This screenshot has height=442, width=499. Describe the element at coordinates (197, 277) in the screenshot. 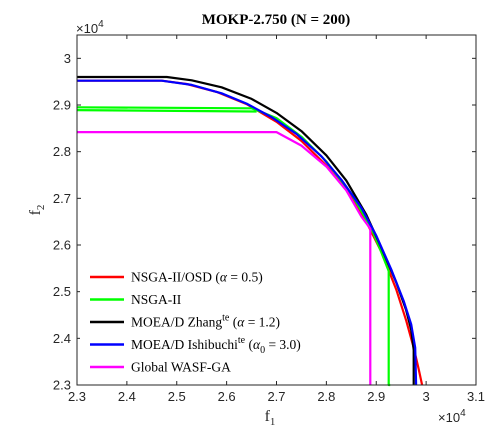

I see `legend-label-0: NSGA-II/OSD (α = 0.5)` at that location.